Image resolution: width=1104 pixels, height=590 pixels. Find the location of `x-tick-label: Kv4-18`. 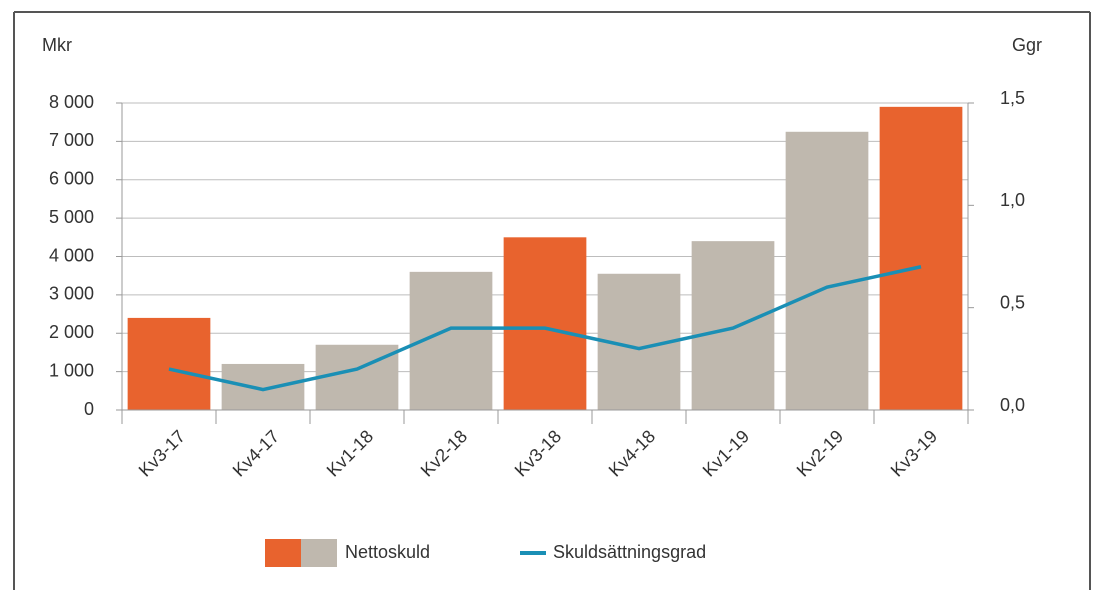

x-tick-label: Kv4-18 is located at coordinates (632, 453).